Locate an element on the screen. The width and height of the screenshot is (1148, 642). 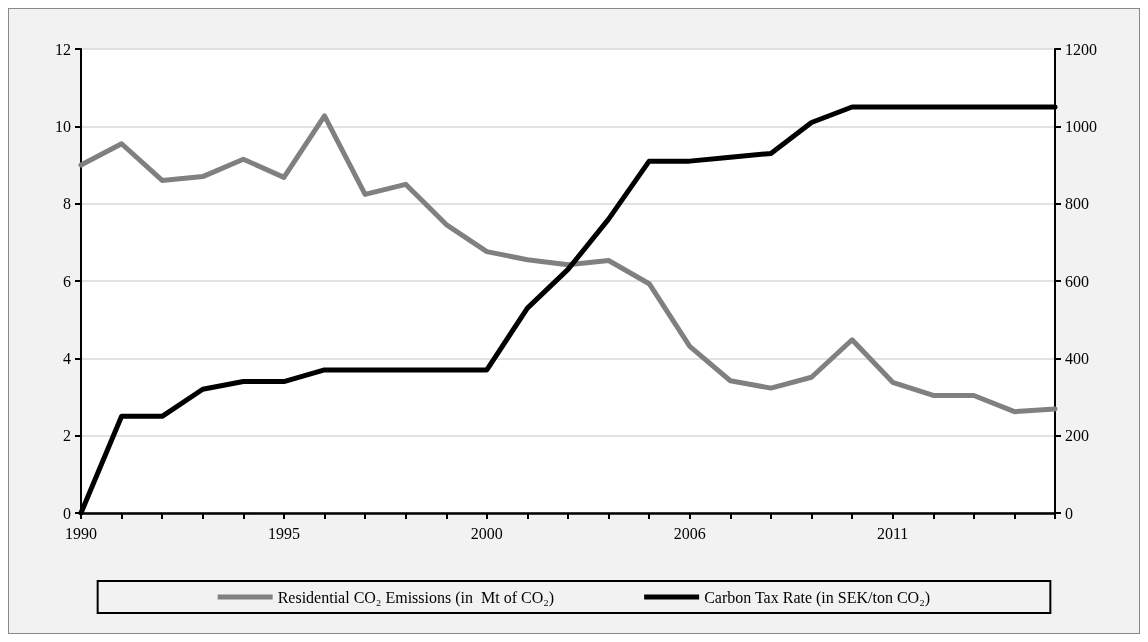
y-tick-label: 10 is located at coordinates (63, 126).